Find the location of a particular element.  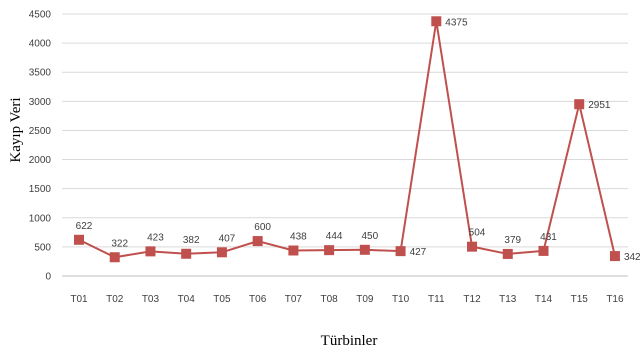

y-axis-title: Kayıp Veri is located at coordinates (16, 129).